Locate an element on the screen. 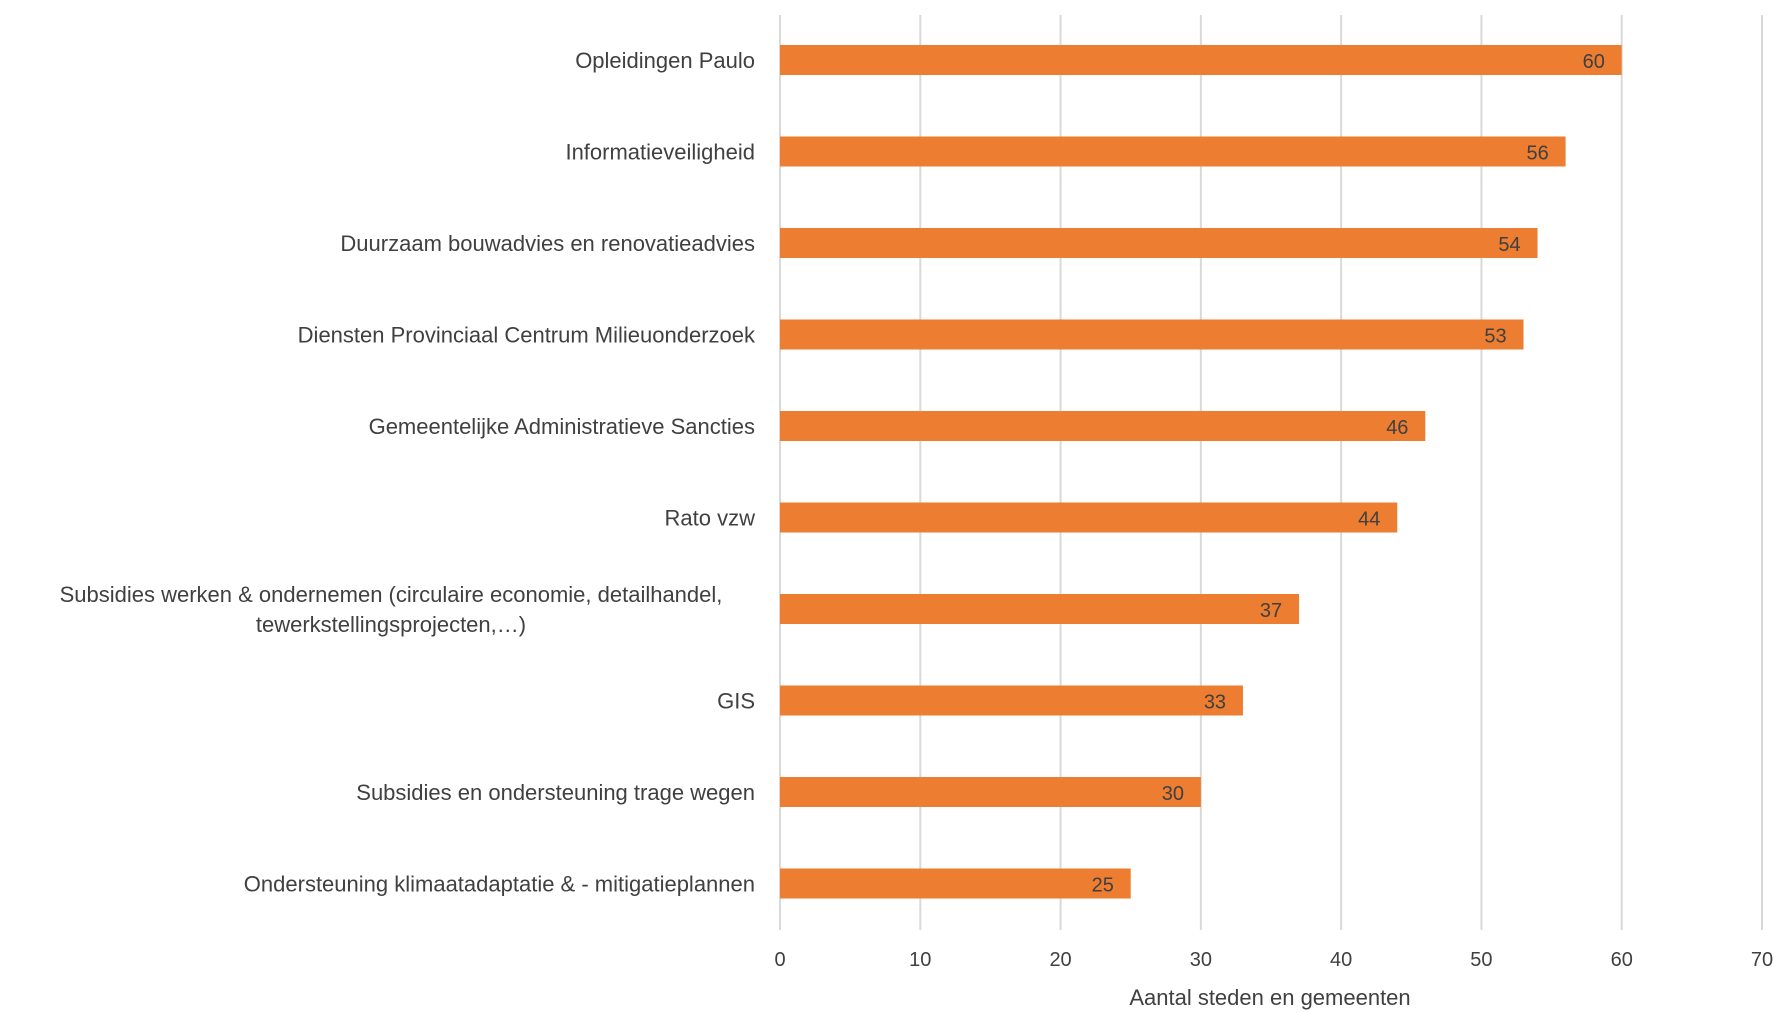  bar-value-label: 25 is located at coordinates (1103, 886).